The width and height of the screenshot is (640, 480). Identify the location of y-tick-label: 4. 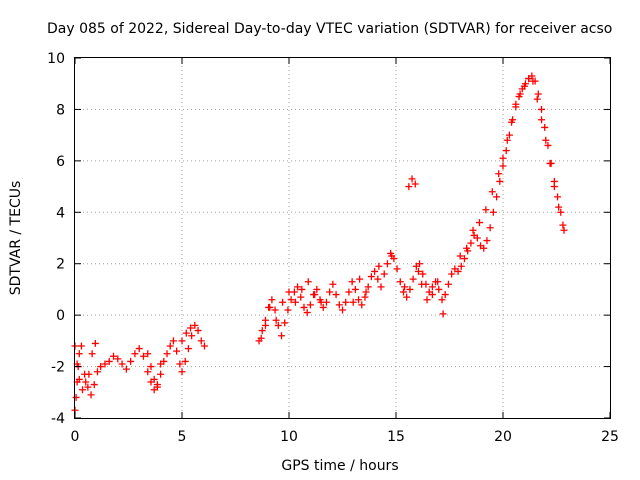
(60, 213).